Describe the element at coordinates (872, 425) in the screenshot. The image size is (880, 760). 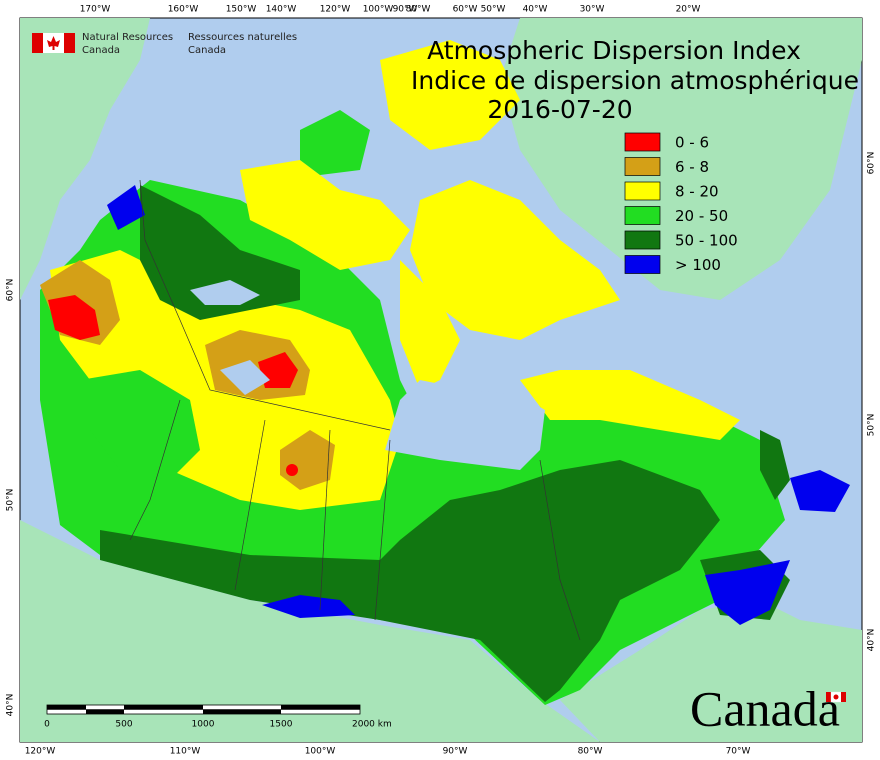
I see `right-label: 50°N` at that location.